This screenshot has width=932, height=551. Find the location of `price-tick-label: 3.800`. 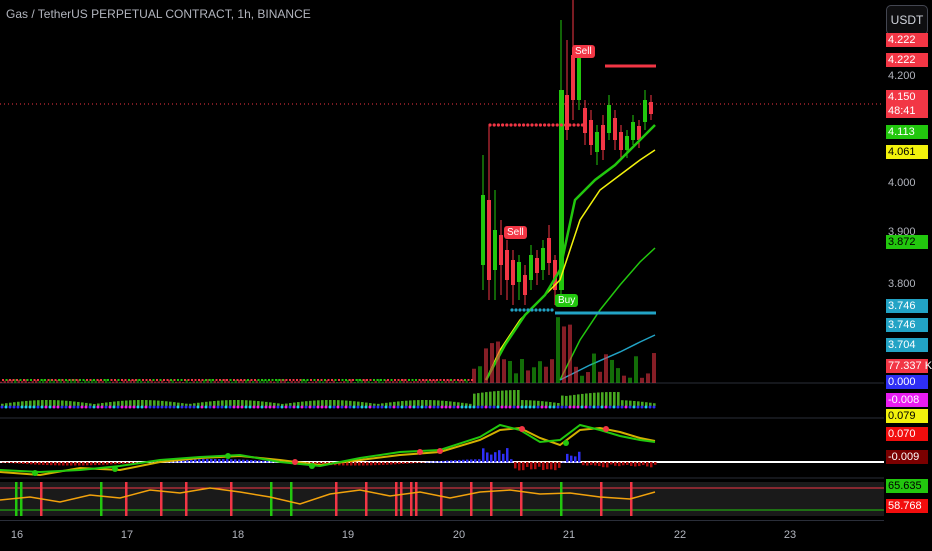

price-tick-label: 3.800 is located at coordinates (902, 284).